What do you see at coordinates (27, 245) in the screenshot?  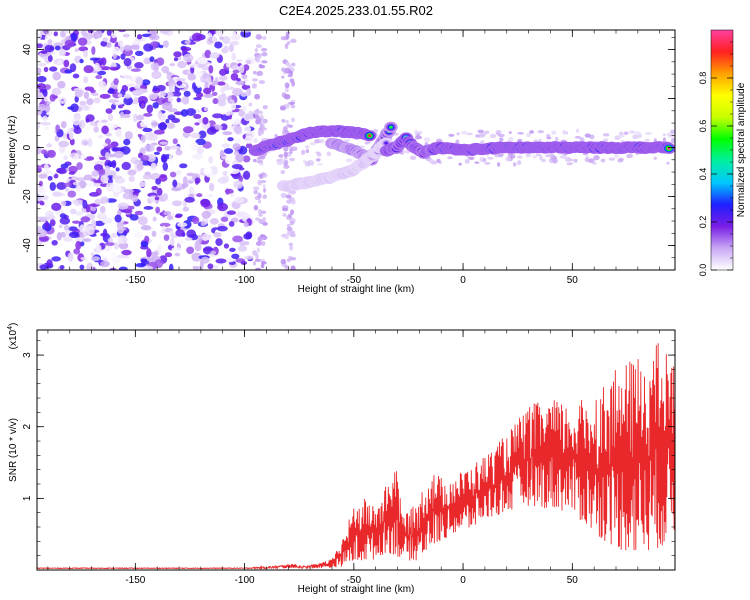 I see `y-tick-label: -40` at bounding box center [27, 245].